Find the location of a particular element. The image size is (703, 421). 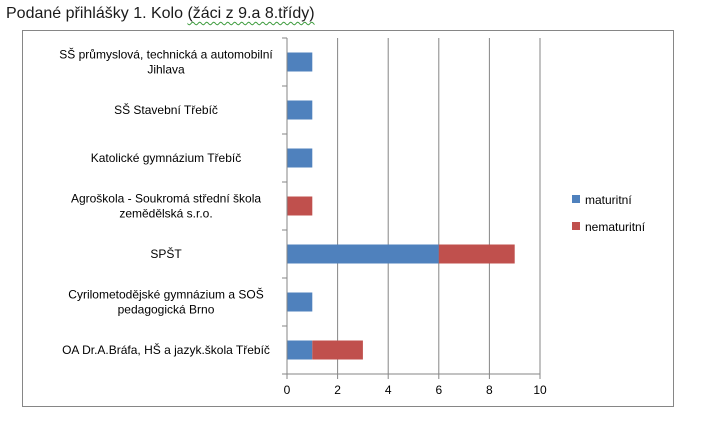

x-tick-label: 4 is located at coordinates (388, 390).